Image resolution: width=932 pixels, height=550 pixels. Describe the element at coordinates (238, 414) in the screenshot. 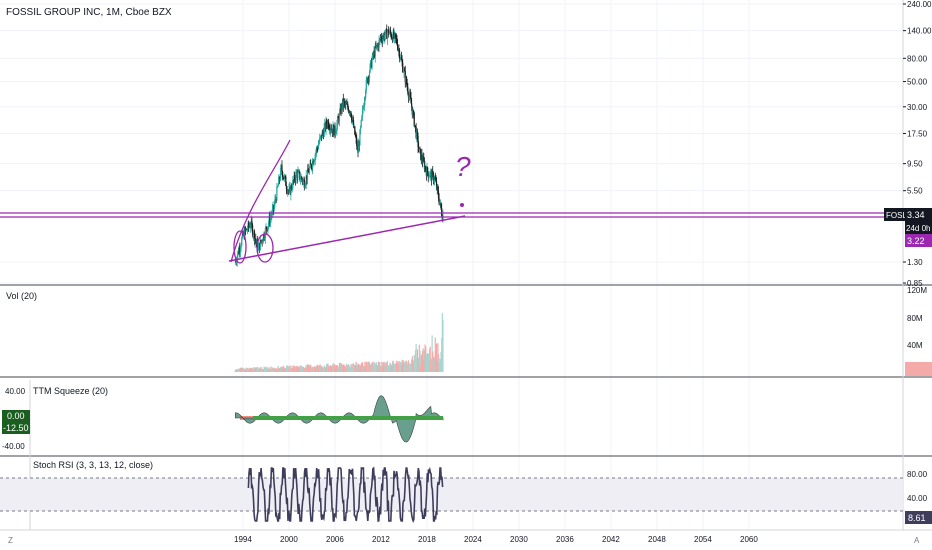

I see `squeeze-pane: TTM Squeeze (20)` at that location.